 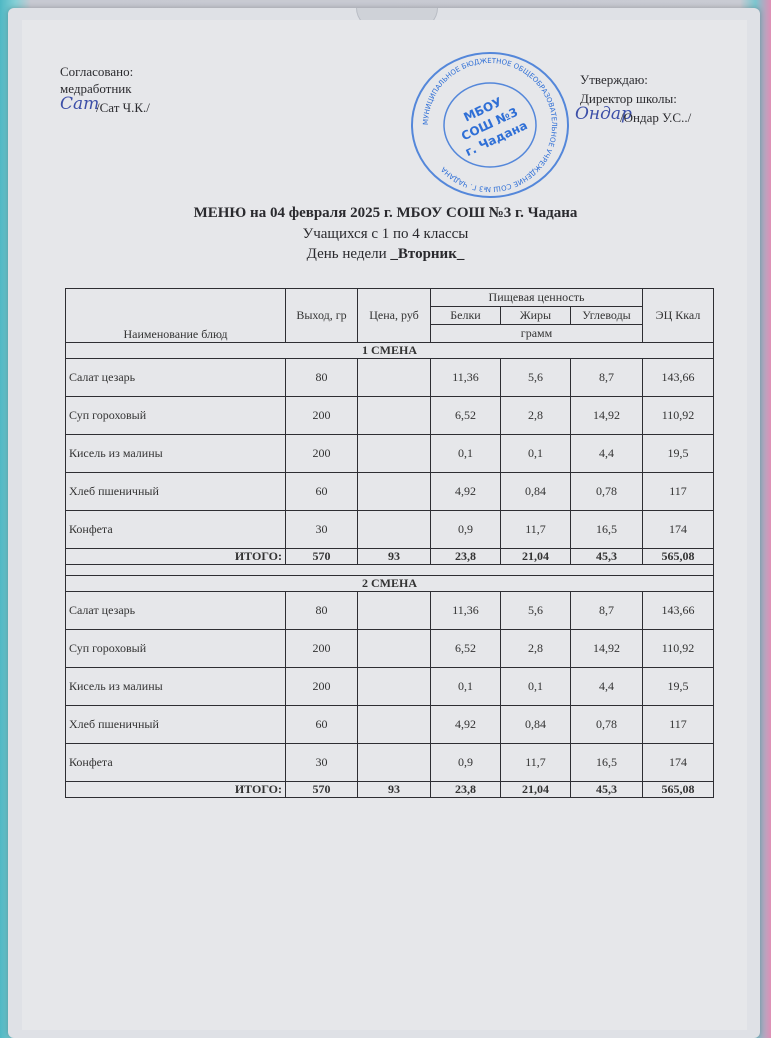 I want to click on page-subtitle: Учащихся с 1 по 4 классы, so click(x=385, y=234).